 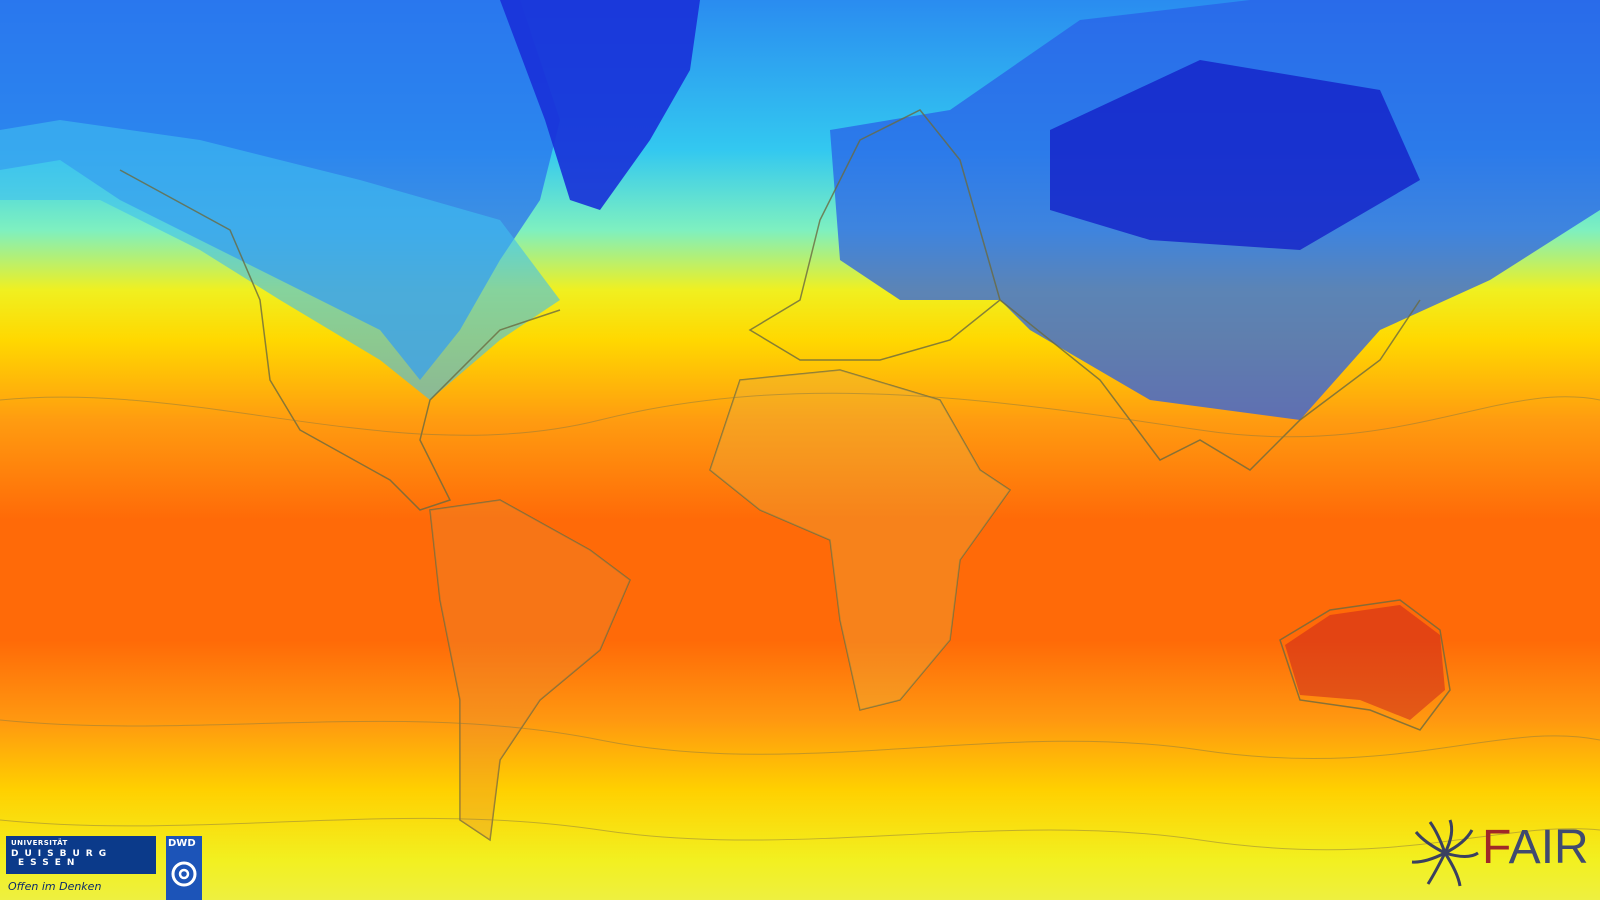 What do you see at coordinates (600, 105) in the screenshot?
I see `greenland` at bounding box center [600, 105].